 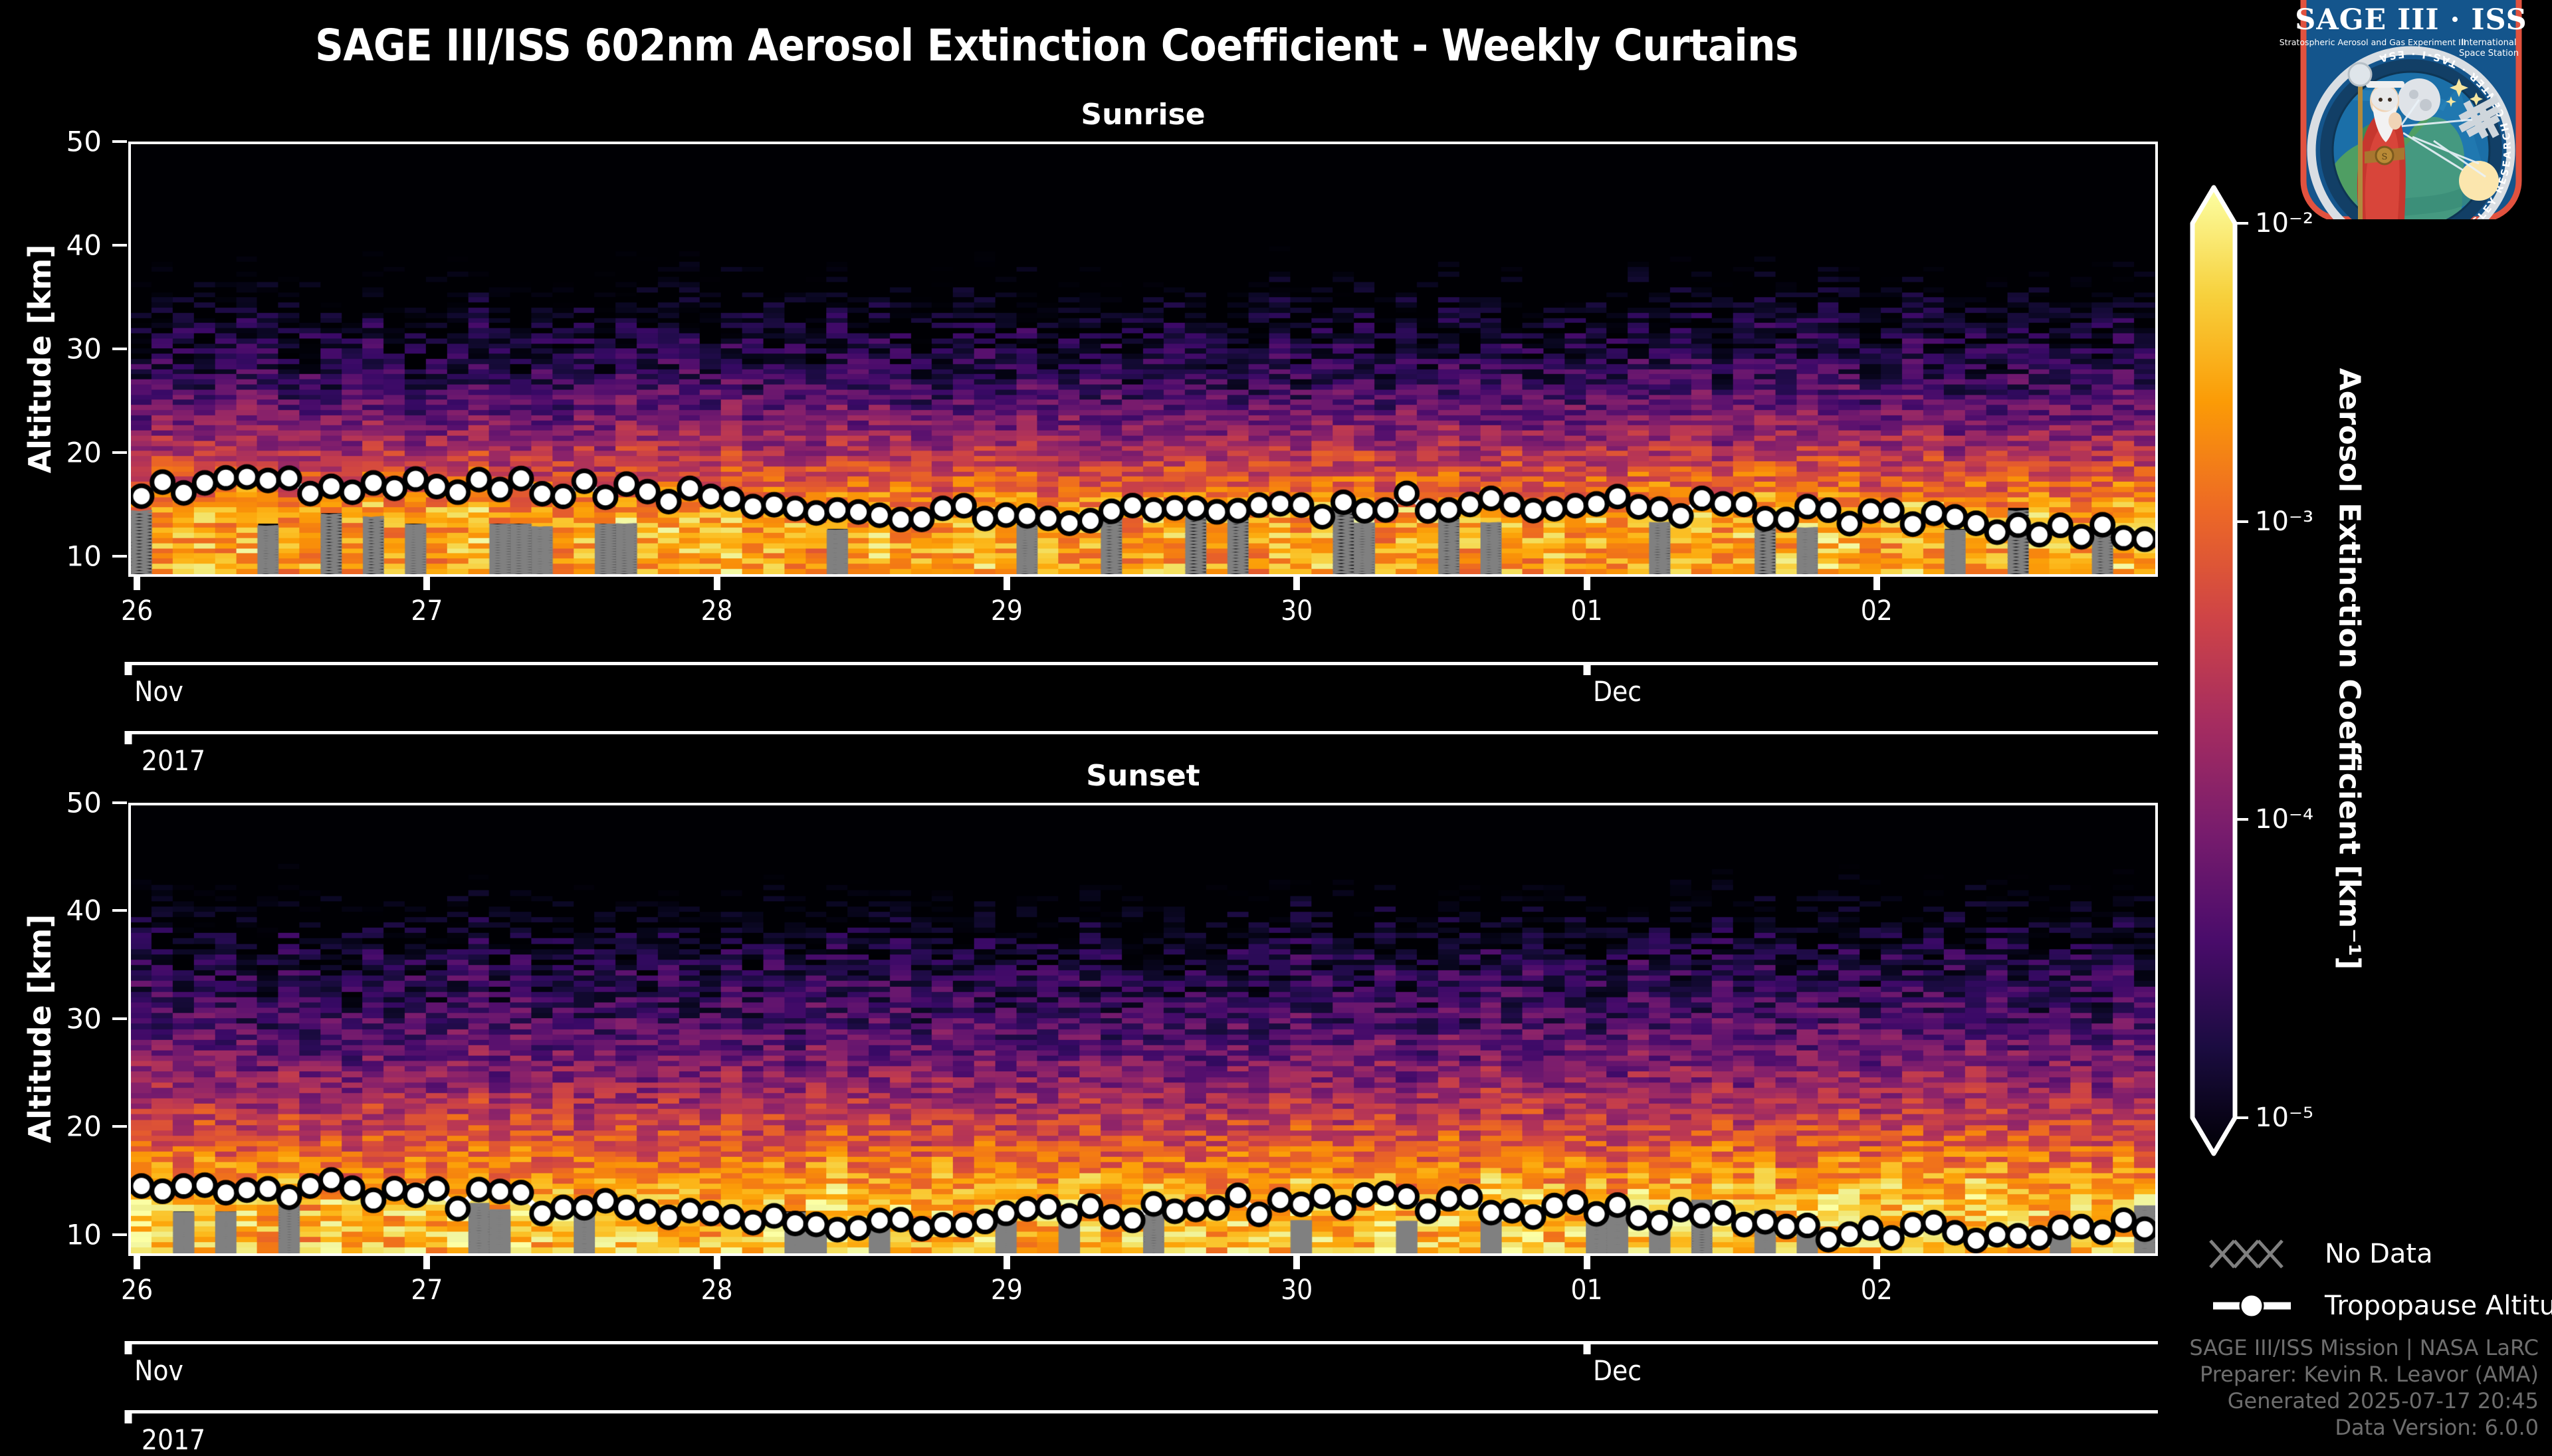 I want to click on line-marker-icon, so click(x=2257, y=1305).